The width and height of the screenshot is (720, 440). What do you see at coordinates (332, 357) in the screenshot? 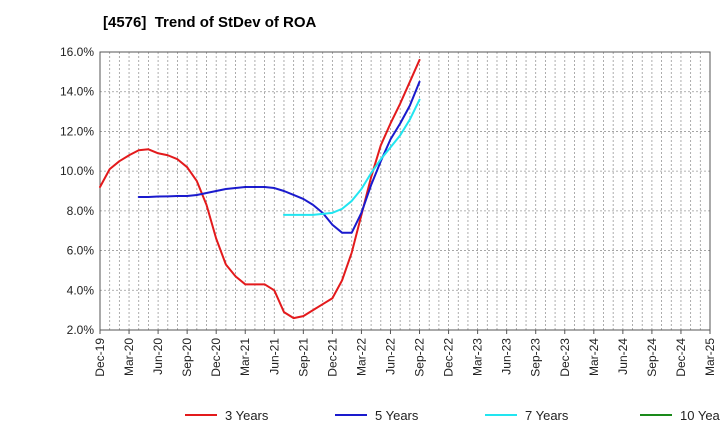
I see `x-tick-label: Dec-21` at bounding box center [332, 357].